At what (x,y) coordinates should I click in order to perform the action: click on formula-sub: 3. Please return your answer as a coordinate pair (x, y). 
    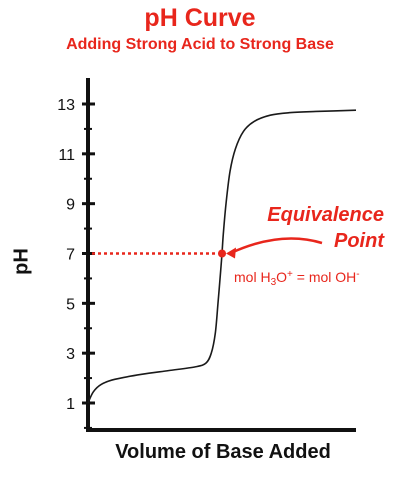
    Looking at the image, I should click on (274, 282).